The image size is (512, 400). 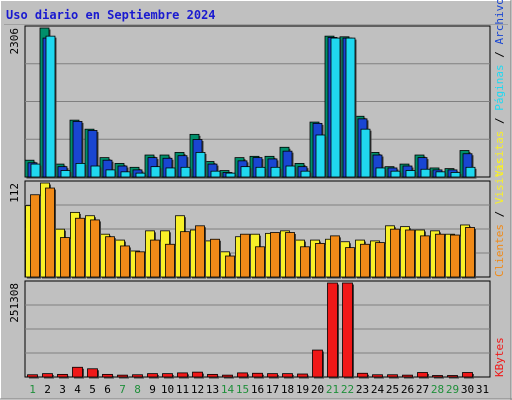 What do you see at coordinates (171, 173) in the screenshot?
I see `bar-páginas-10` at bounding box center [171, 173].